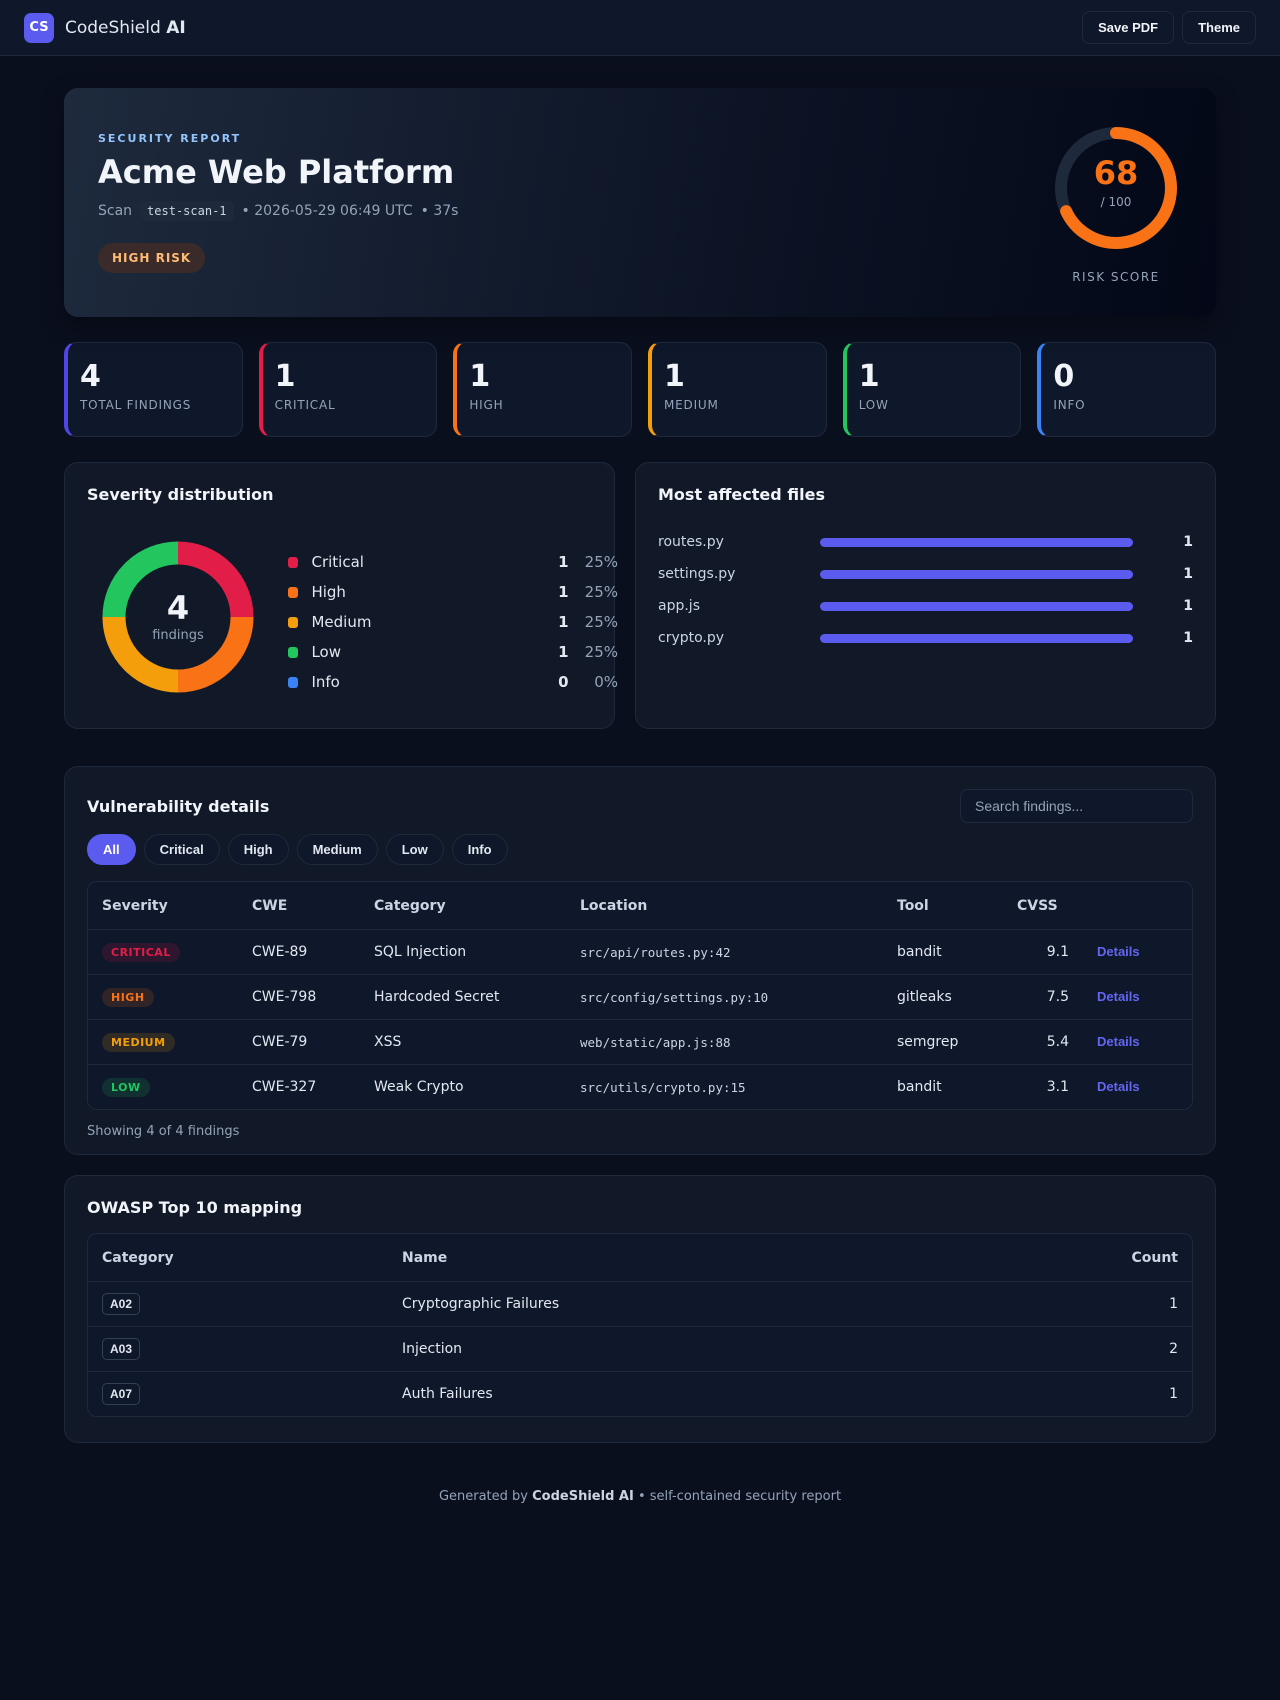 This screenshot has height=1700, width=1280. I want to click on column-header: Category, so click(238, 1257).